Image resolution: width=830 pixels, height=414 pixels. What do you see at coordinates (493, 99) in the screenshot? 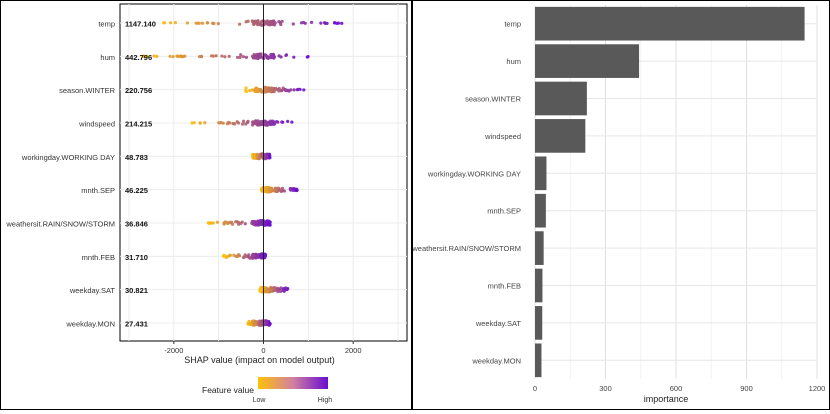
I see `category-label: season.WINTER` at bounding box center [493, 99].